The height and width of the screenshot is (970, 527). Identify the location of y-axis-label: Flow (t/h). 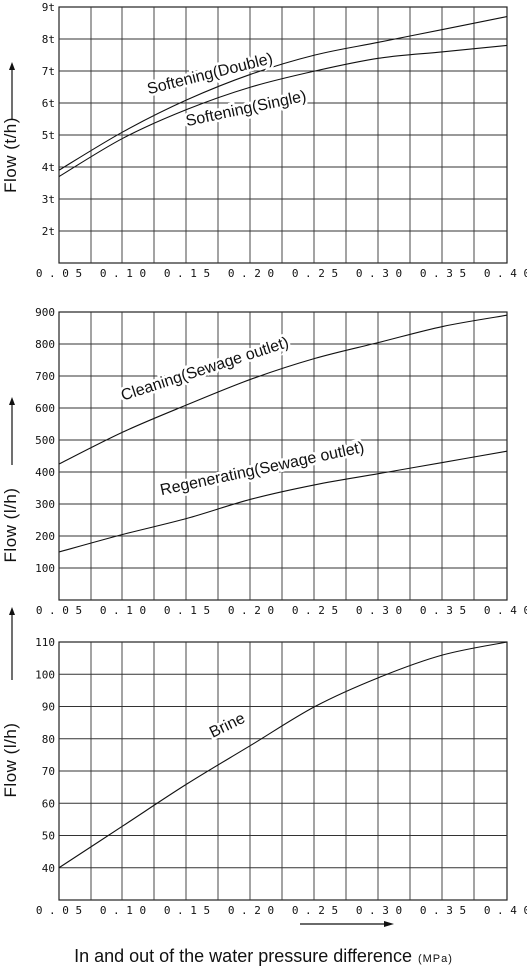
(10, 155).